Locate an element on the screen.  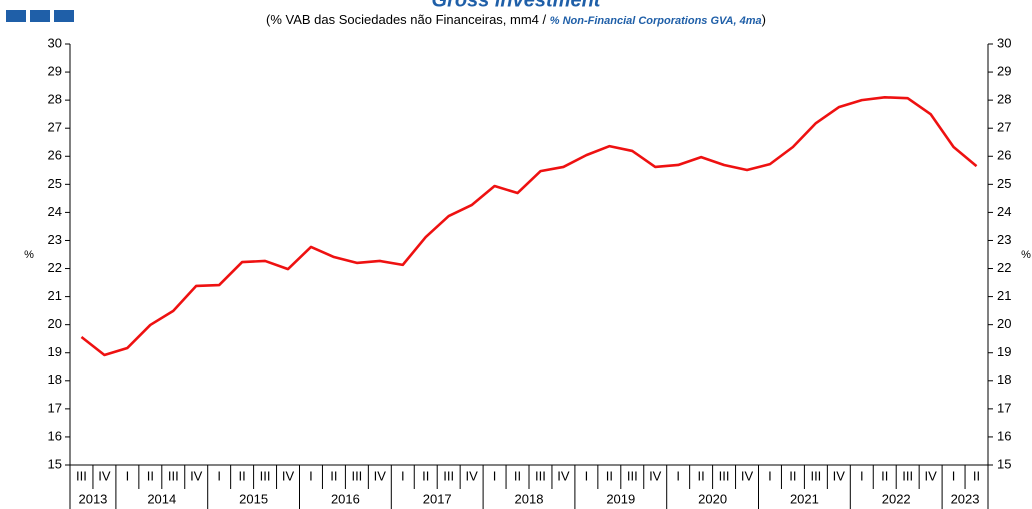
y-tick-label: 26 is located at coordinates (55, 155).